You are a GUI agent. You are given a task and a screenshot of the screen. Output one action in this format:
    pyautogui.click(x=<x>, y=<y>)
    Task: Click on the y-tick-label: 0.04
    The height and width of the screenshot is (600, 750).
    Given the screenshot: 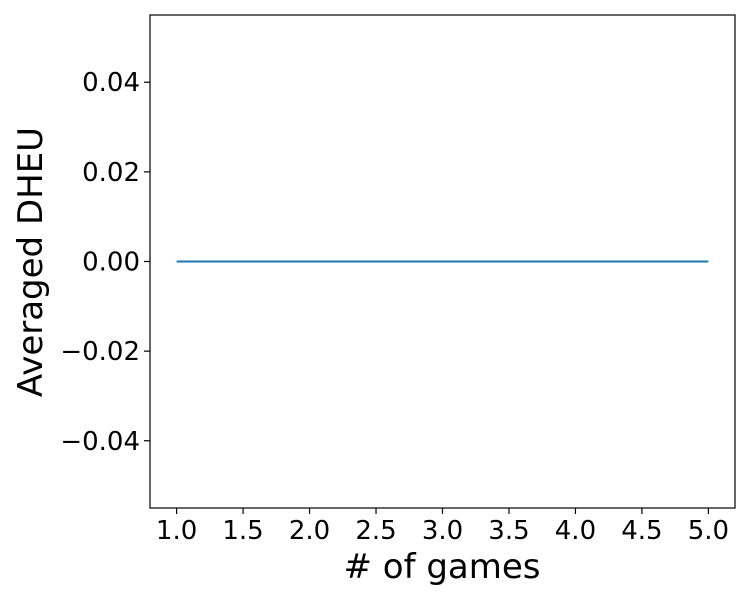 What is the action you would take?
    pyautogui.click(x=111, y=83)
    